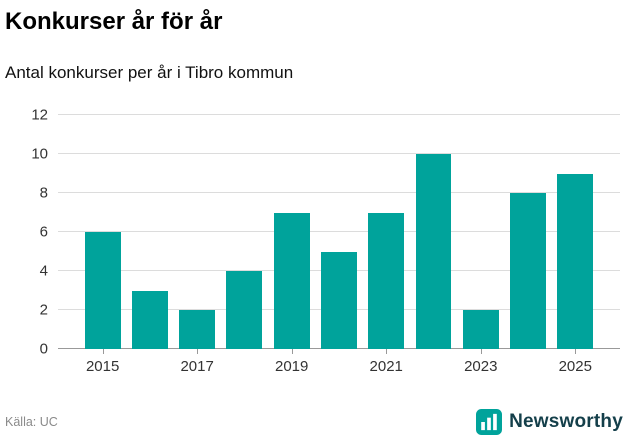  Describe the element at coordinates (102, 290) in the screenshot. I see `bar-2015` at that location.